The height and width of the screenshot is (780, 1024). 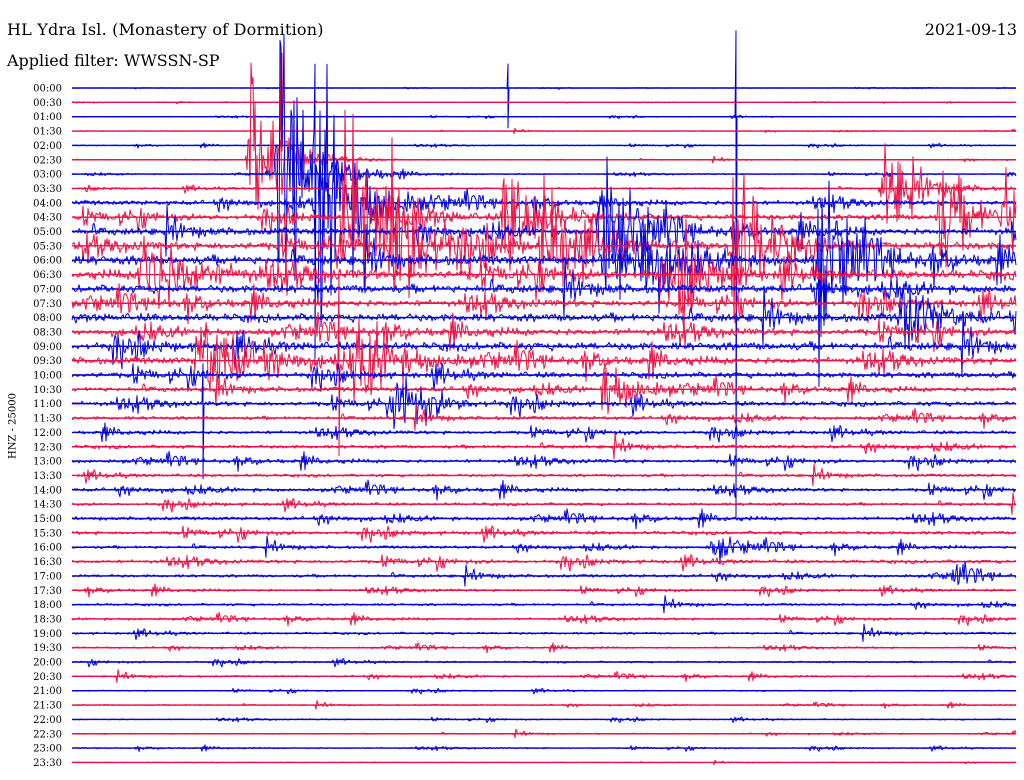 What do you see at coordinates (47, 691) in the screenshot?
I see `row-time-label: 21:00` at bounding box center [47, 691].